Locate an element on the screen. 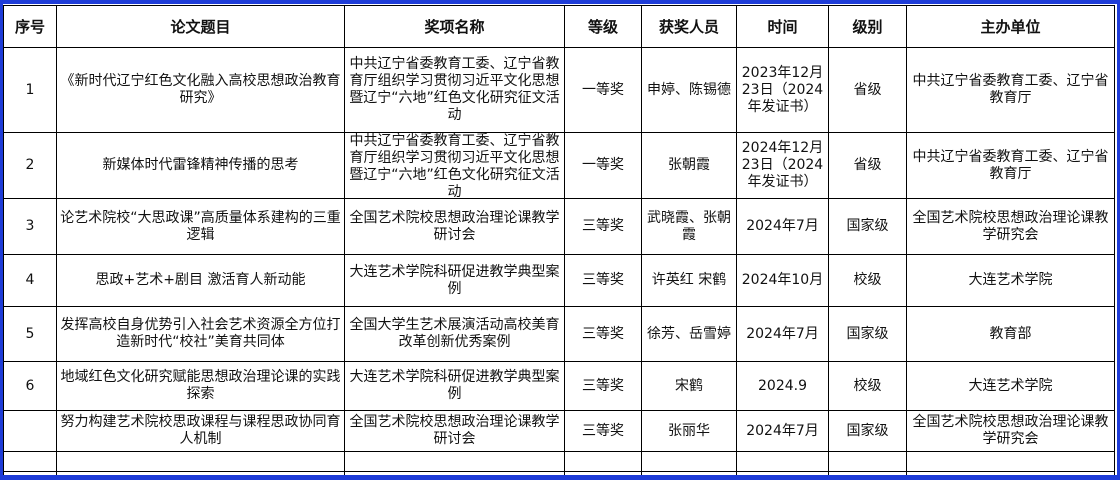 The height and width of the screenshot is (480, 1120). cell-people: 武晓霞、张朝霞 is located at coordinates (689, 226).